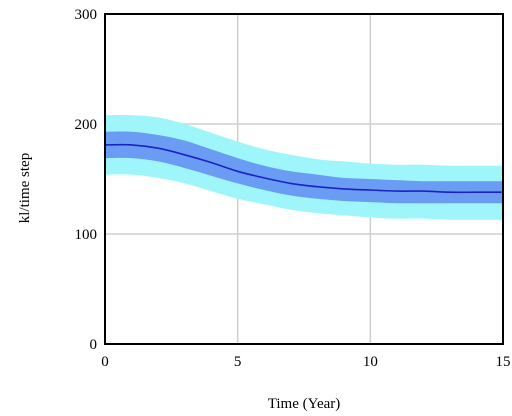 This screenshot has width=512, height=416. Describe the element at coordinates (86, 125) in the screenshot. I see `y-tick-label-200: 200` at that location.